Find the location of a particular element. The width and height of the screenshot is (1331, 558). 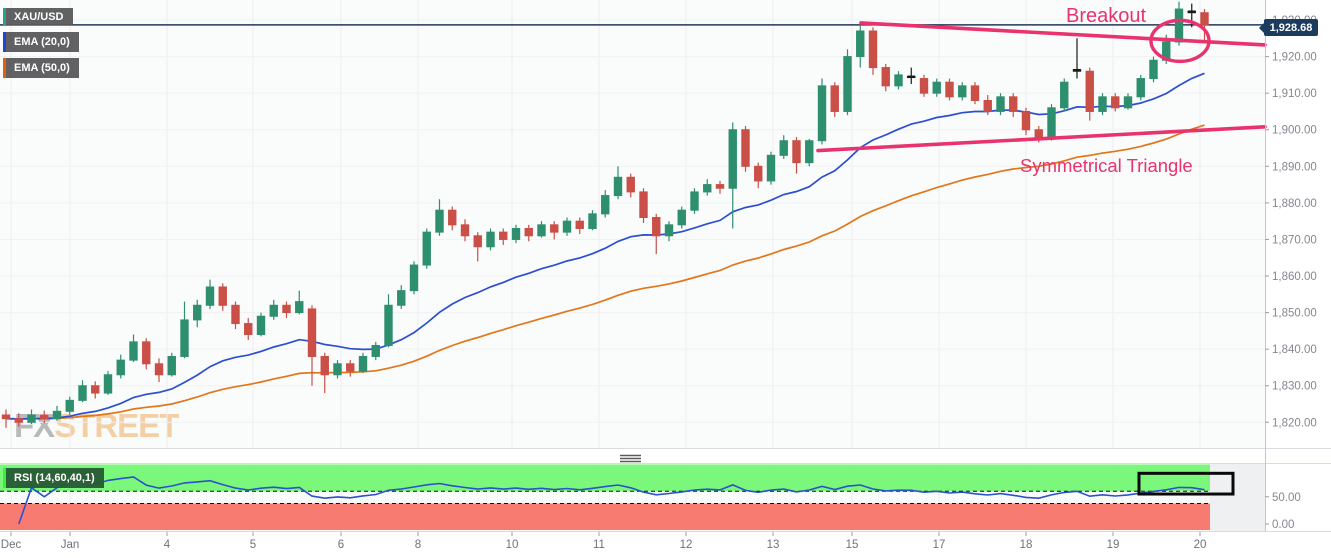

legend-ema20: EMA (20,0) is located at coordinates (41, 42).